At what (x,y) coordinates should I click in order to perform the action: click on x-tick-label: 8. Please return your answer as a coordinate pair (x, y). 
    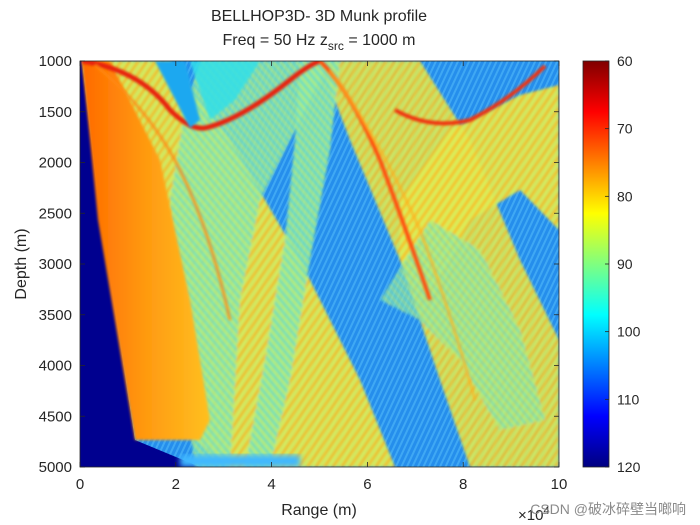
    Looking at the image, I should click on (463, 484).